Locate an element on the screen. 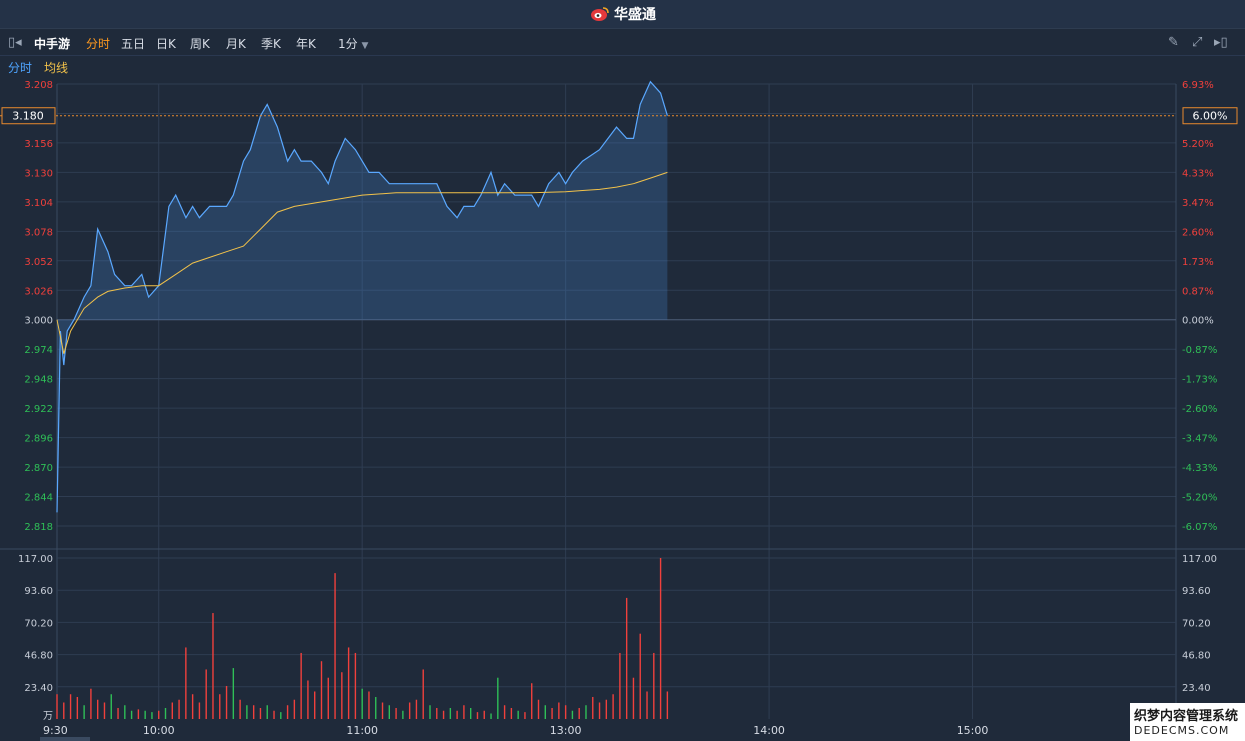 This screenshot has height=741, width=1245. tab-fenshi: 分时 is located at coordinates (98, 44).